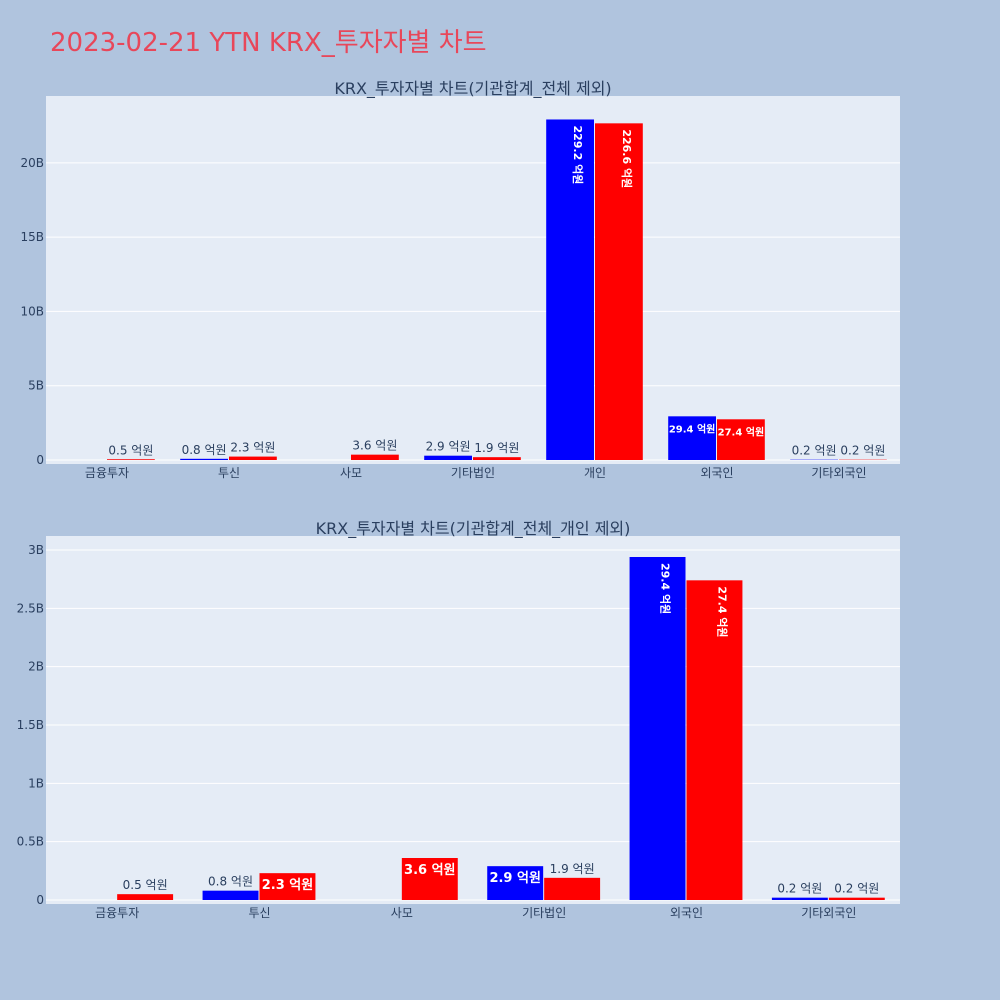  I want to click on subplot-title: KRX_투자자별 차트(기관합계_전체 제외), so click(472, 89).